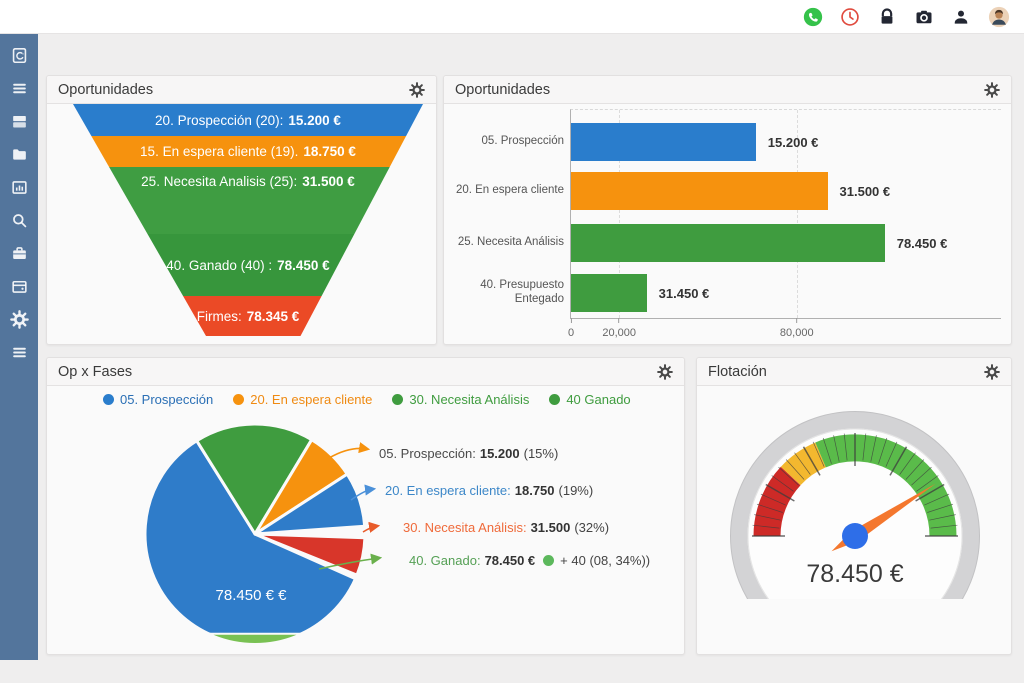 Image resolution: width=1024 pixels, height=683 pixels. Describe the element at coordinates (797, 328) in the screenshot. I see `x-axis-tick: 80,000` at that location.